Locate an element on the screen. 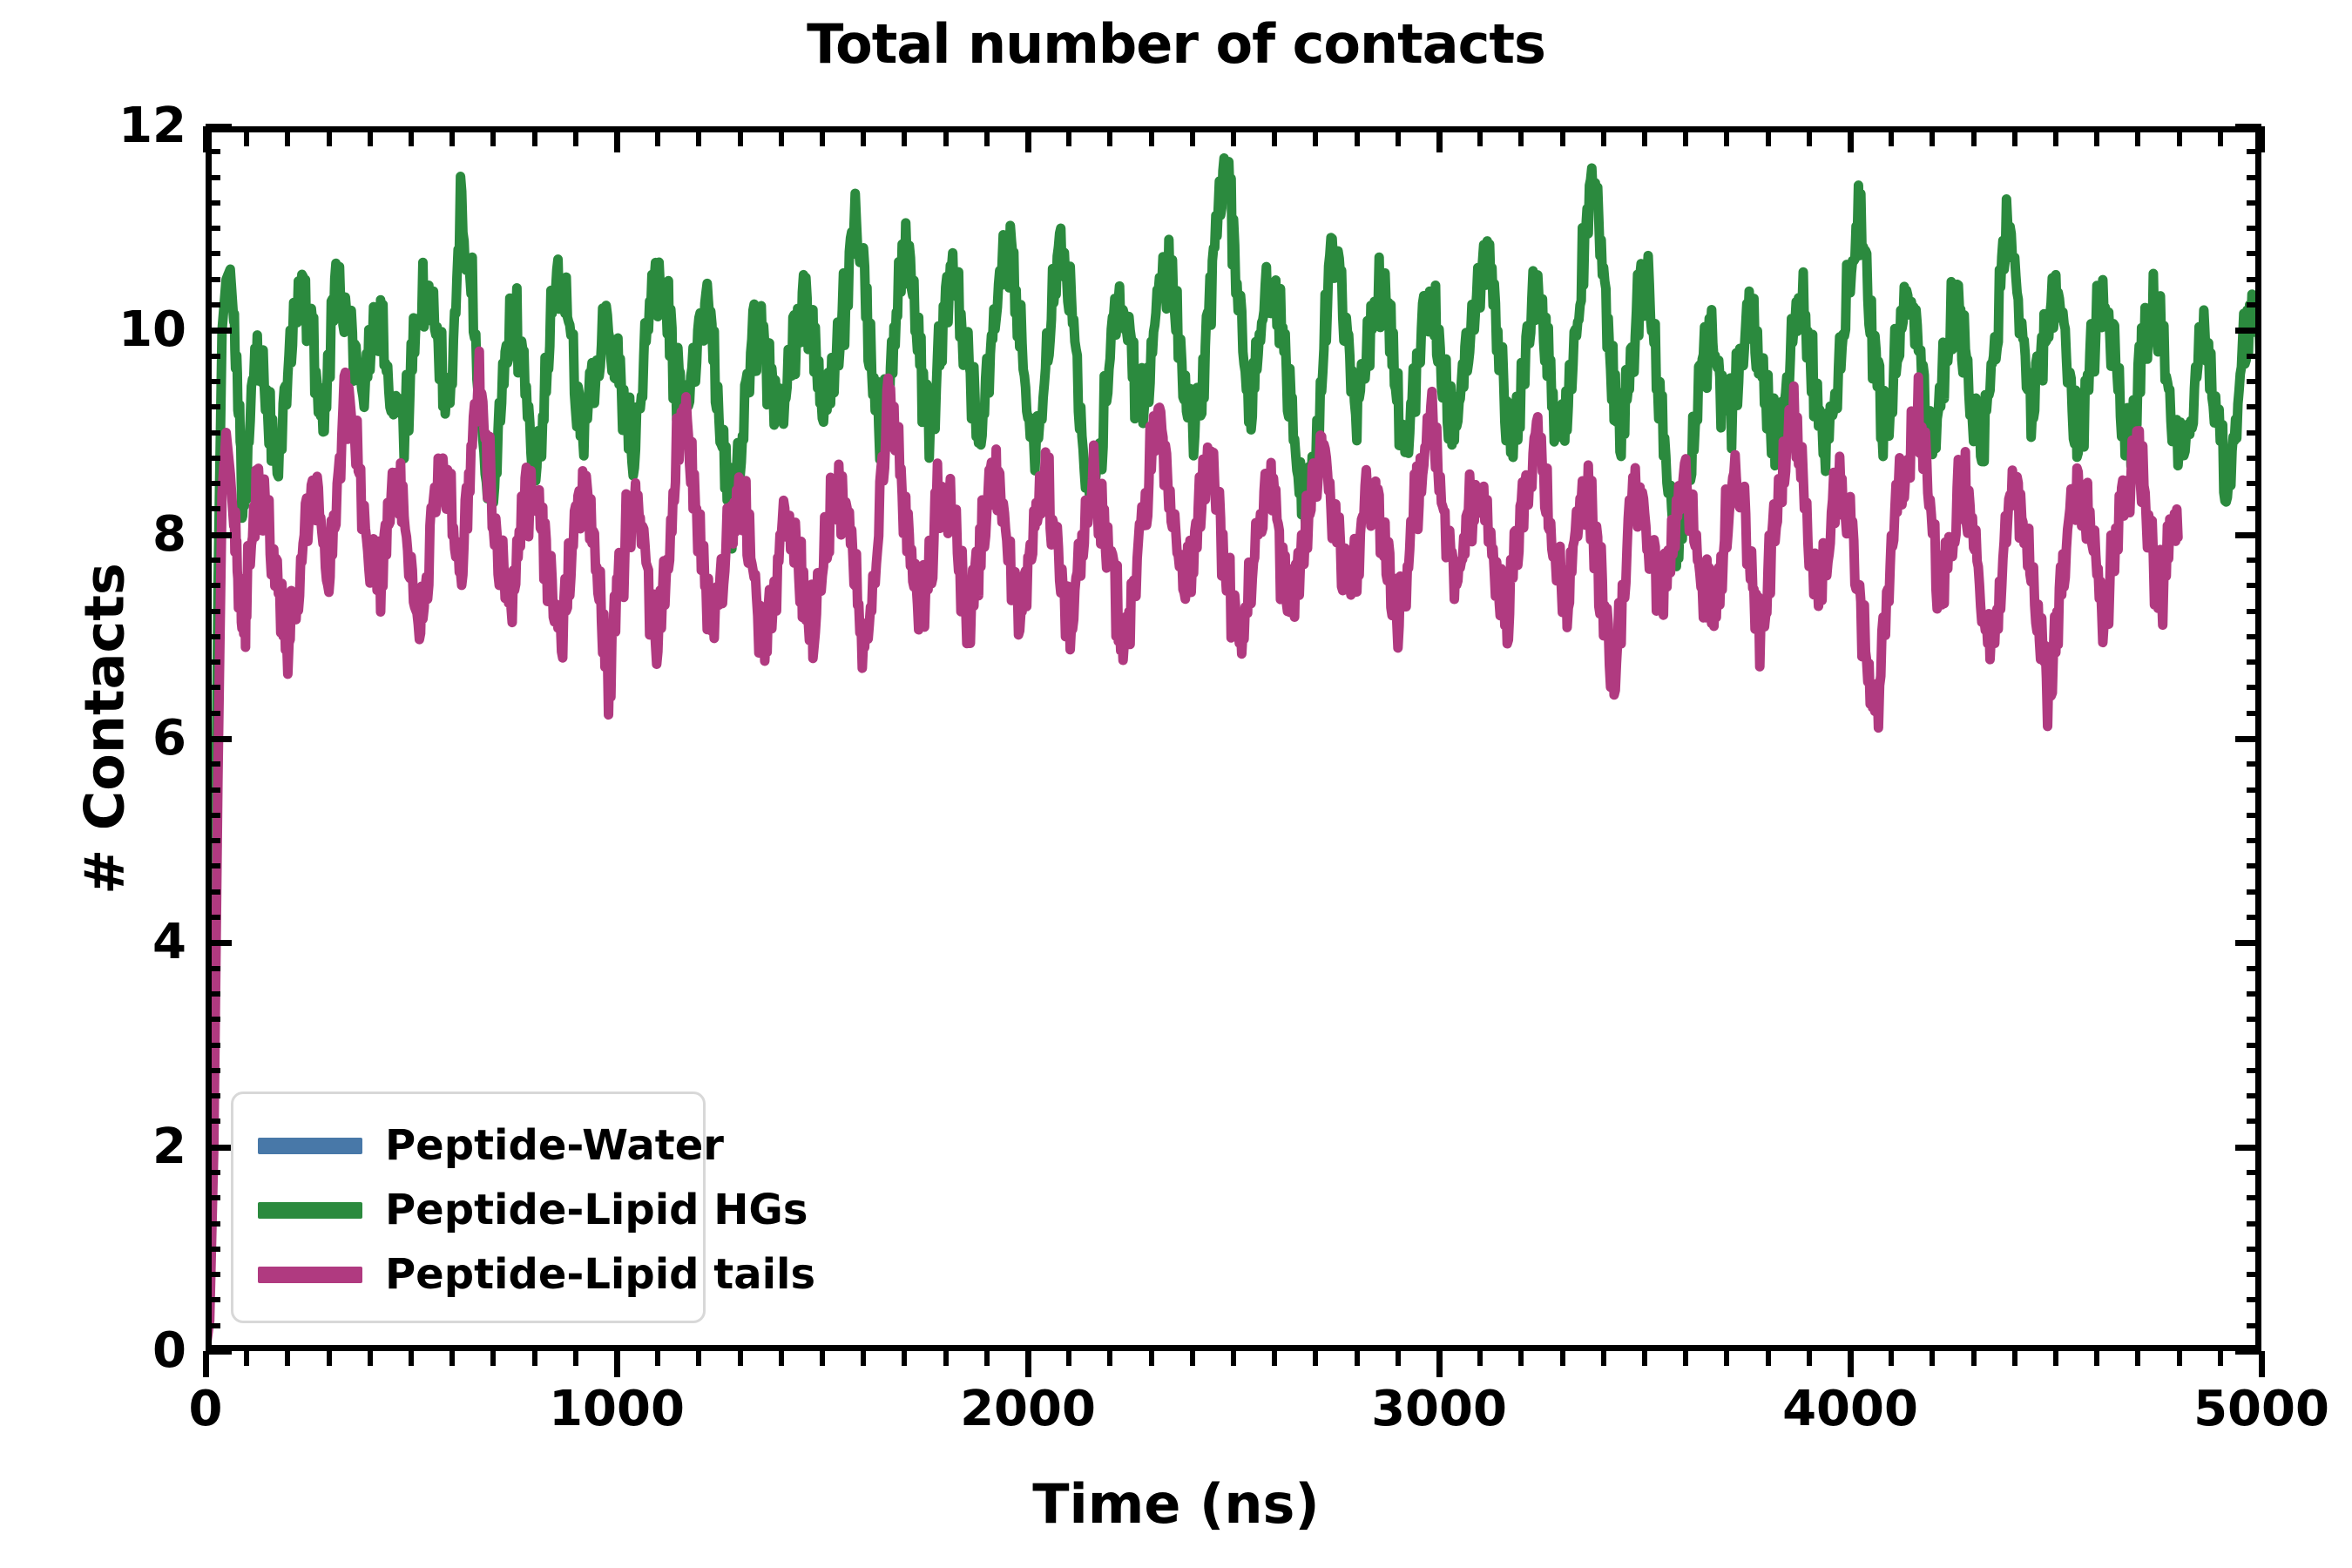  y-tick-label: 12 is located at coordinates (152, 126).